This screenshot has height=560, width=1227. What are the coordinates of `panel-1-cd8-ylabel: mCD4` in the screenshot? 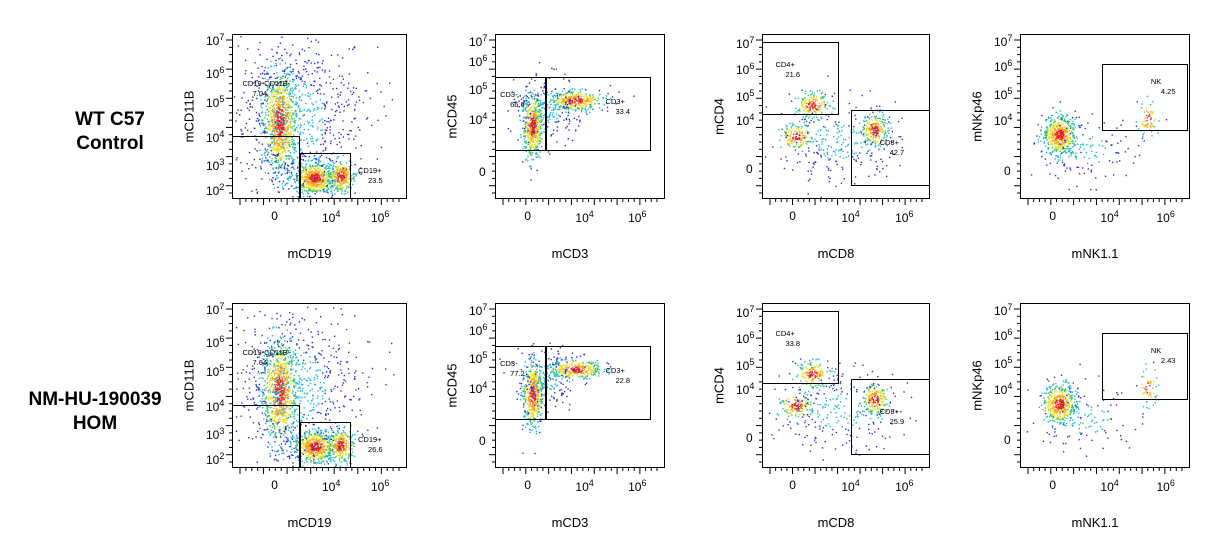 It's located at (719, 116).